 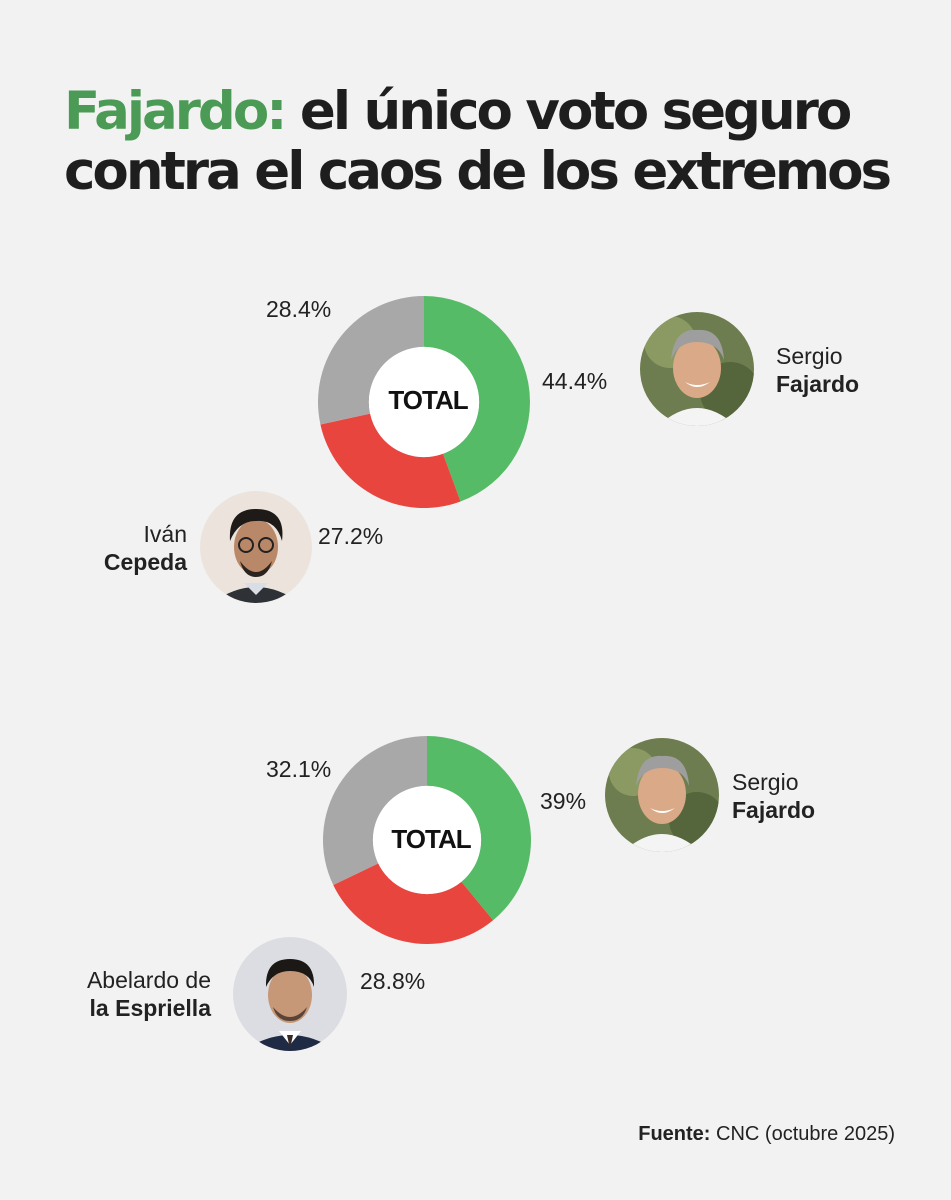 What do you see at coordinates (149, 994) in the screenshot?
I see `candidate-name-espriella: Abelardo de la Espriella` at bounding box center [149, 994].